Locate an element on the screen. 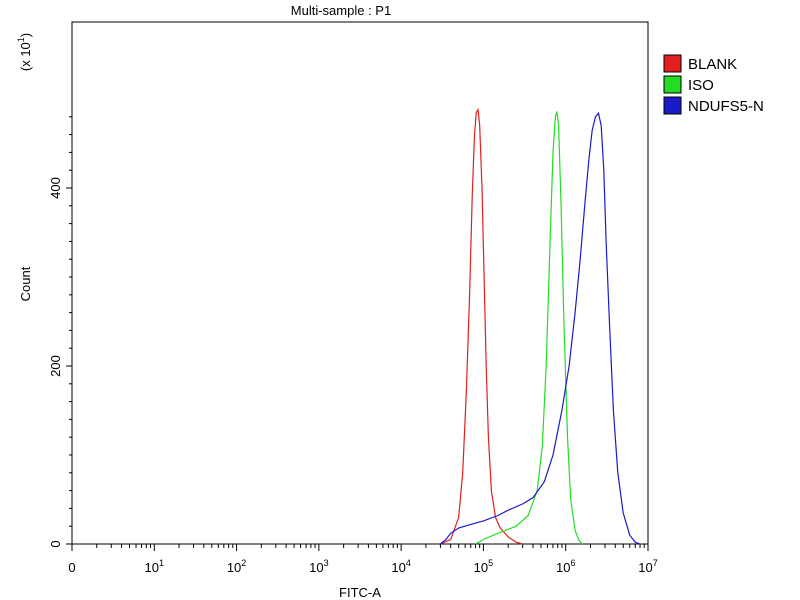 Image resolution: width=800 pixels, height=600 pixels. y-tick-label: 200 is located at coordinates (55, 366).